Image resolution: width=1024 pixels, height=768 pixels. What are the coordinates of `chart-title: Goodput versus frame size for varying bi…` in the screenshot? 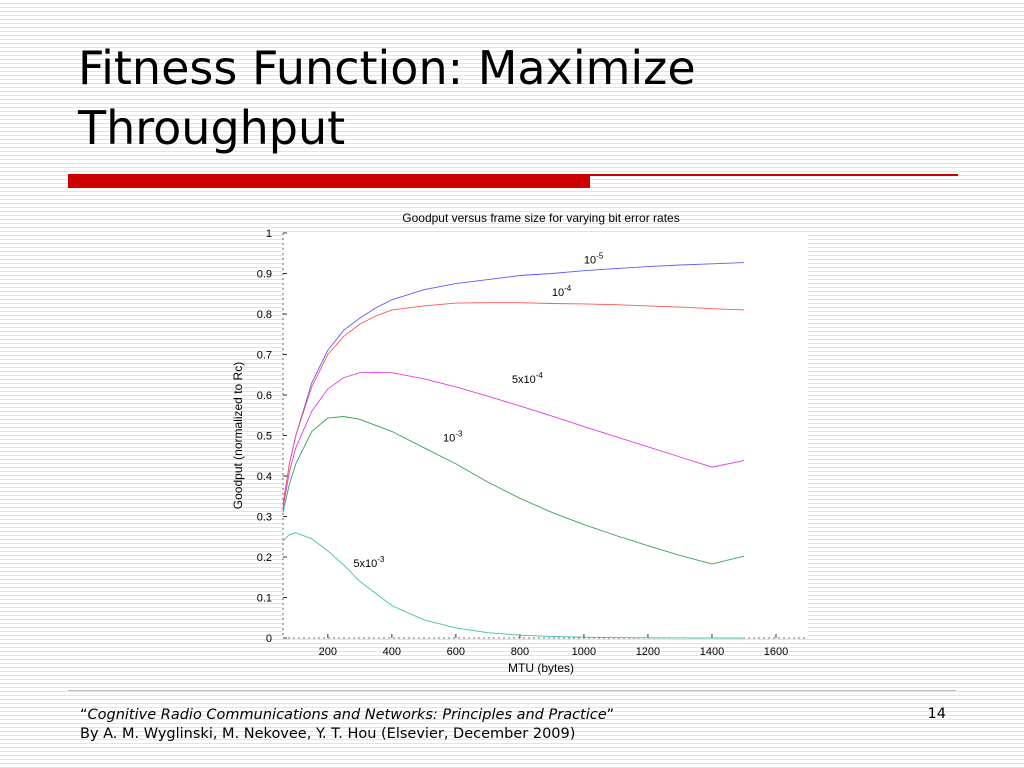 It's located at (540, 218).